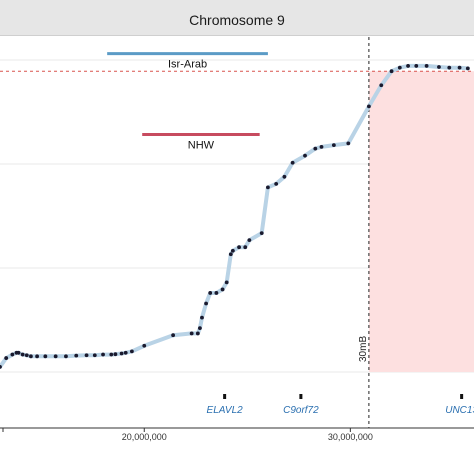  Describe the element at coordinates (350, 437) in the screenshot. I see `x-tick-label: 30,000,000` at that location.